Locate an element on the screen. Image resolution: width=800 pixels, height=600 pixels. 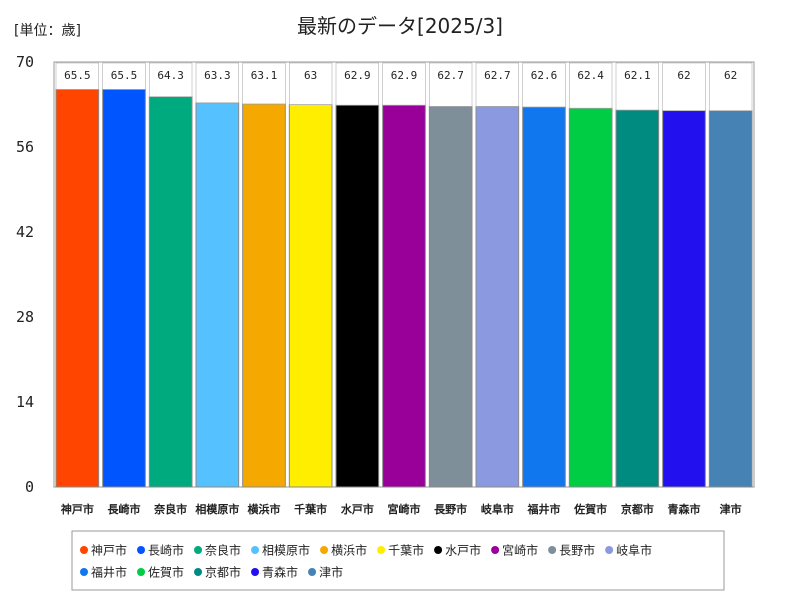
x-tick-label: 長崎市 is located at coordinates (124, 509).